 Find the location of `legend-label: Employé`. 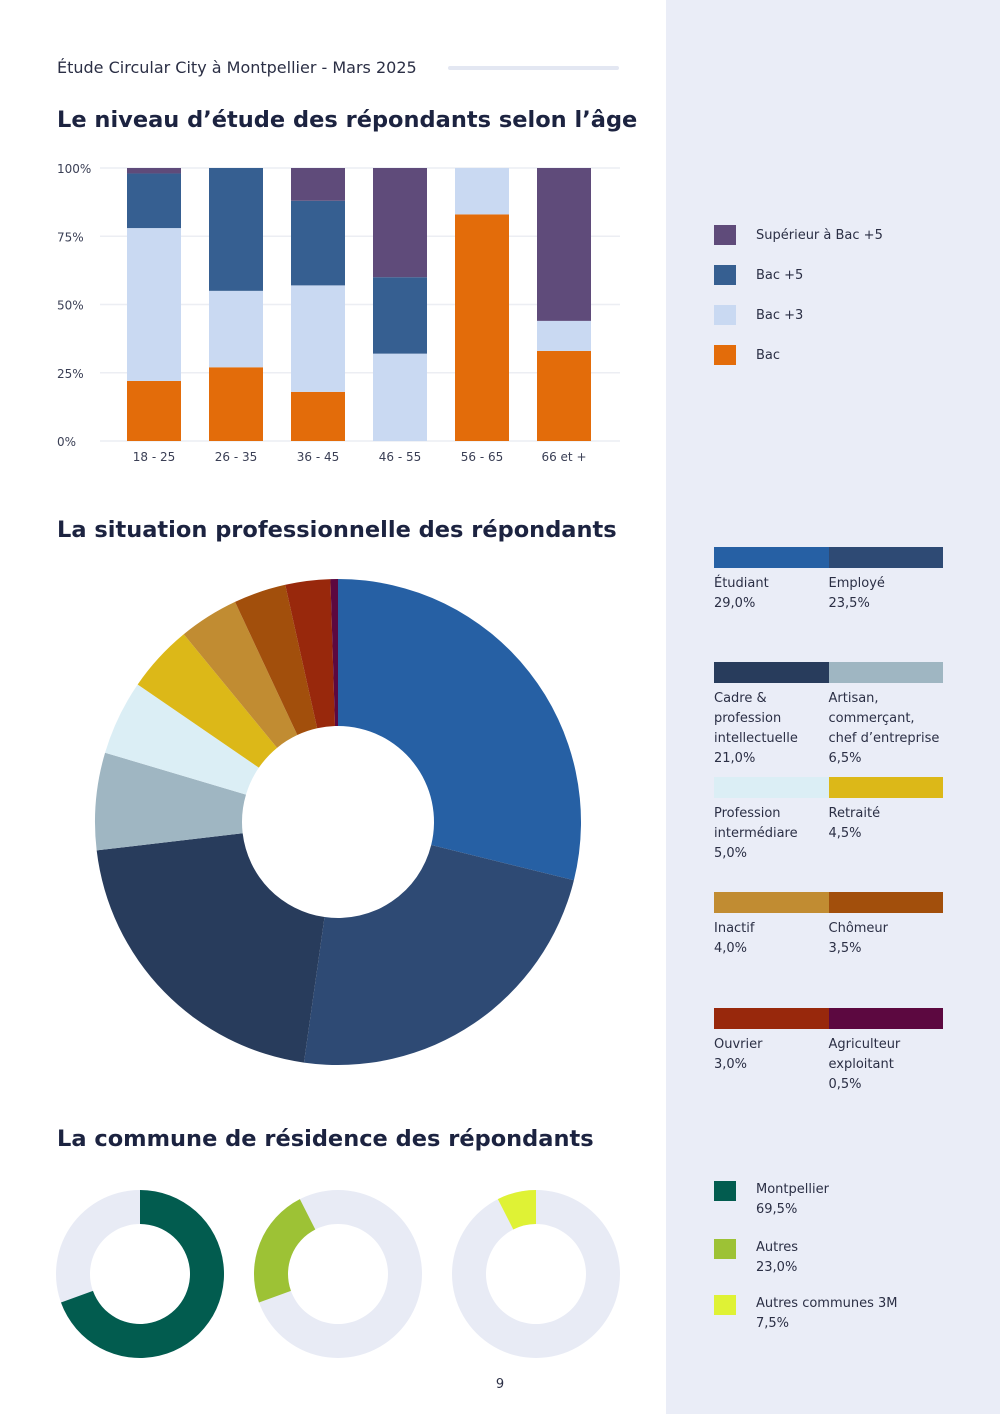

legend-label: Employé is located at coordinates (856, 583).